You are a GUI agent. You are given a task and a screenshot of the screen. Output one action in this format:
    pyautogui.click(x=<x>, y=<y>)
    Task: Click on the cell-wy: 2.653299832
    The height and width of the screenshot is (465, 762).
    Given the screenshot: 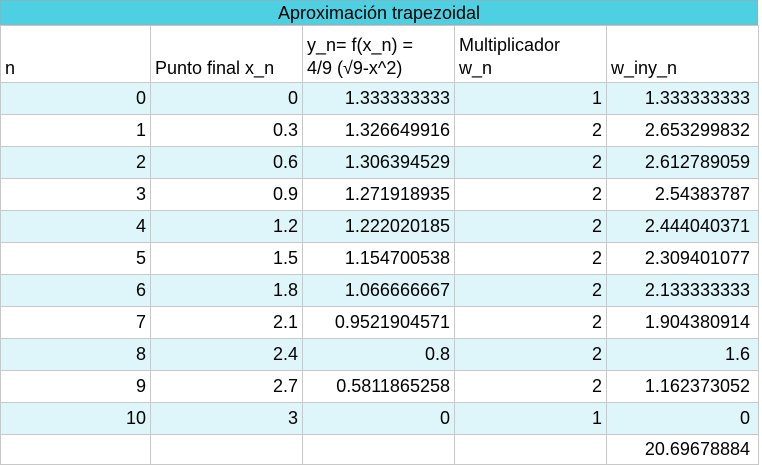 What is the action you would take?
    pyautogui.click(x=682, y=130)
    